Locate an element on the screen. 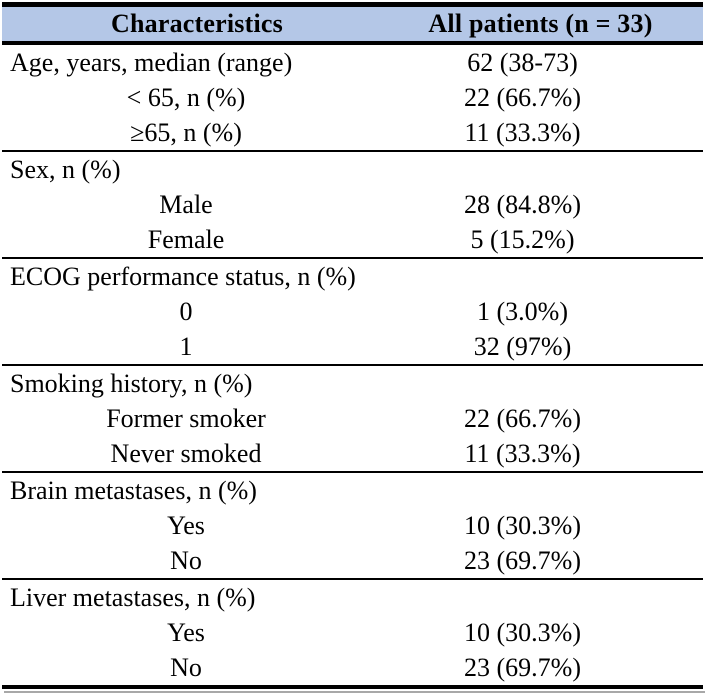  header-row: Characteristics All patients (n = 33) is located at coordinates (352, 24).